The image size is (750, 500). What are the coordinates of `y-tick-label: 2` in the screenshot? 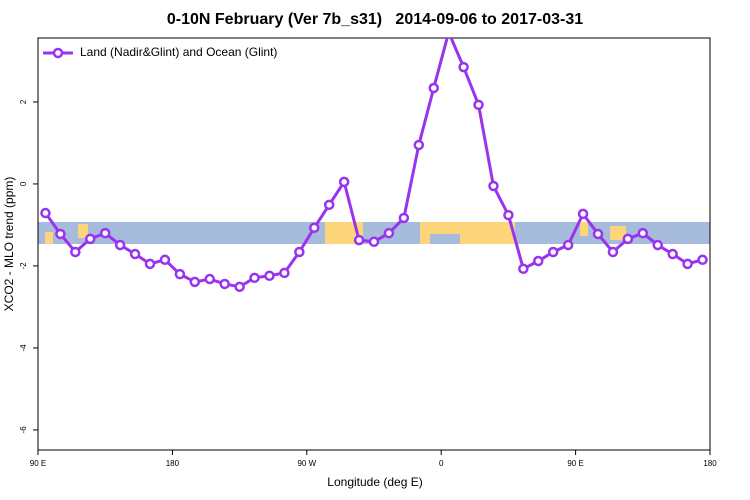 It's located at (23, 101).